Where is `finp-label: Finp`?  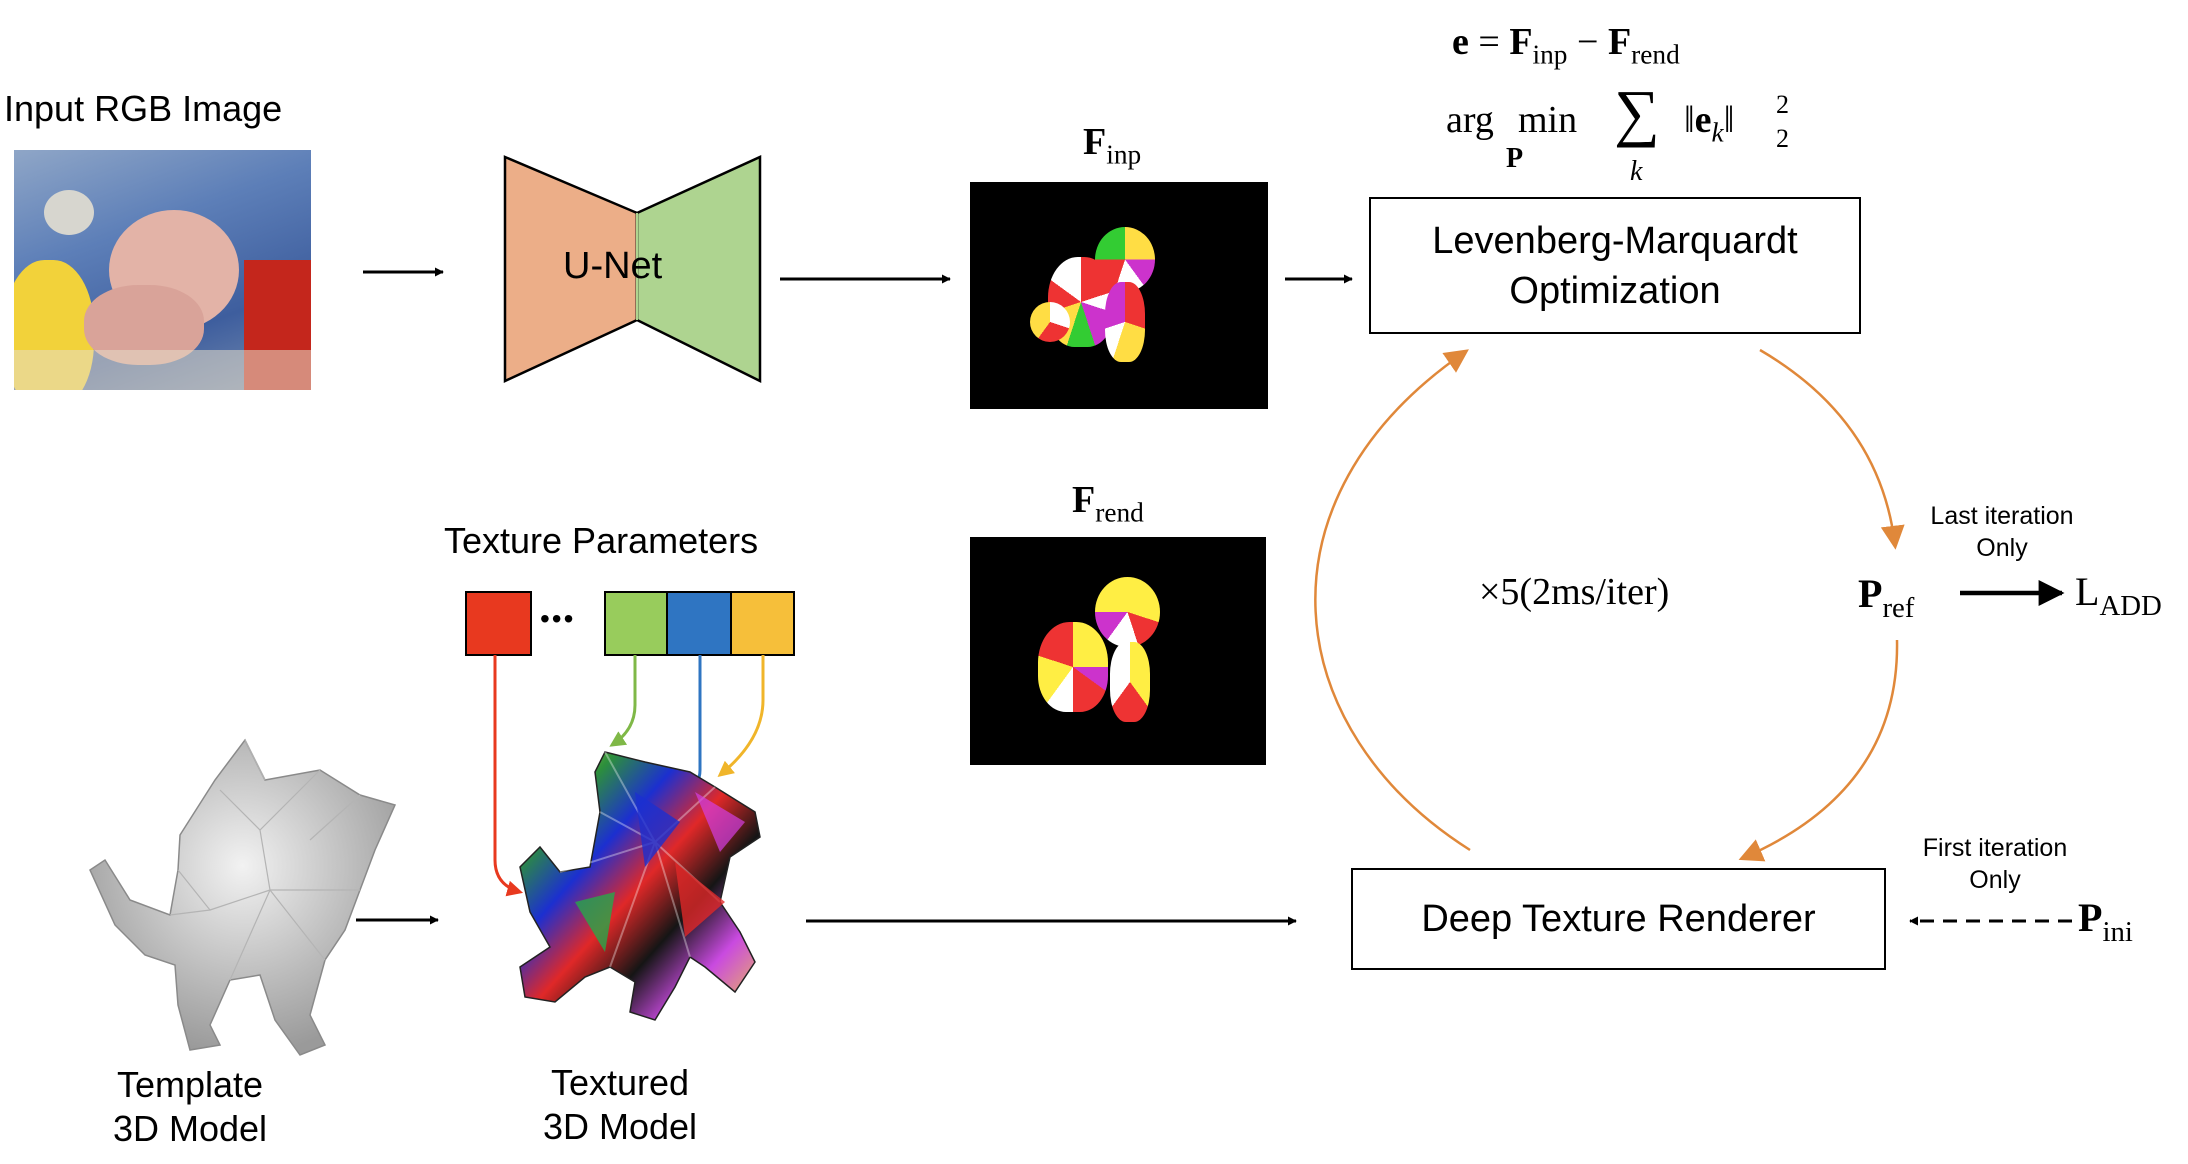 finp-label: Finp is located at coordinates (1112, 145).